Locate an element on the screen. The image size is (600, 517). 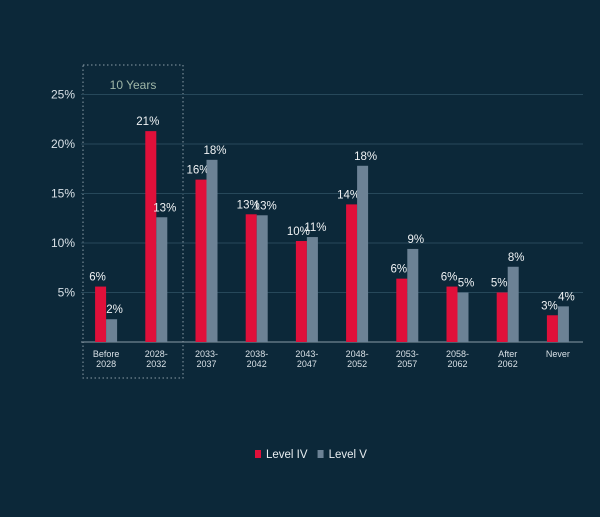
value-label: 2% is located at coordinates (114, 310).